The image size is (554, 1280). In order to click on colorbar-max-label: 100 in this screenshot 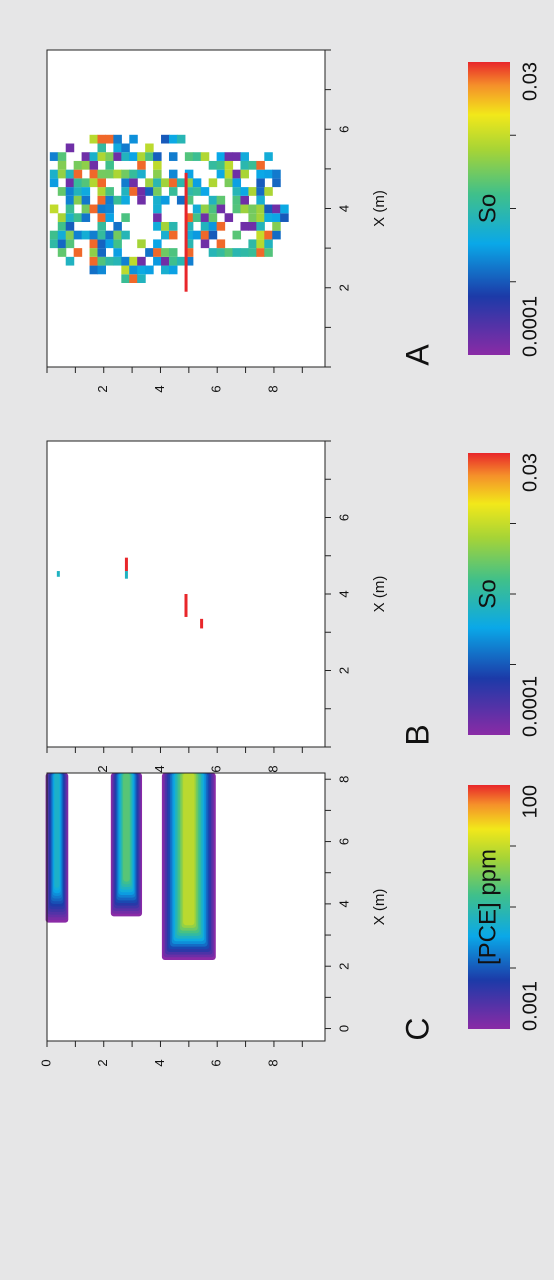, I will do `click(530, 801)`.